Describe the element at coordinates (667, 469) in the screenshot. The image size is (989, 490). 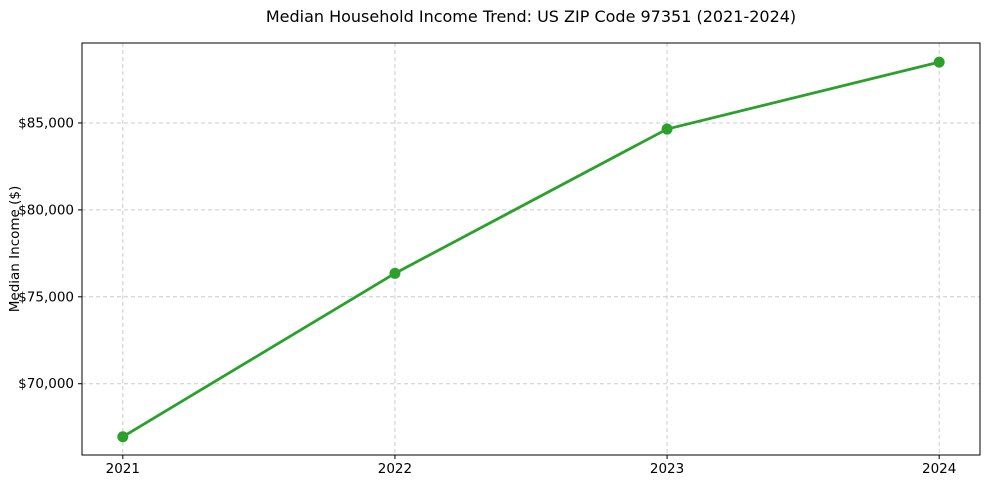
I see `x-tick-label: 2023` at that location.